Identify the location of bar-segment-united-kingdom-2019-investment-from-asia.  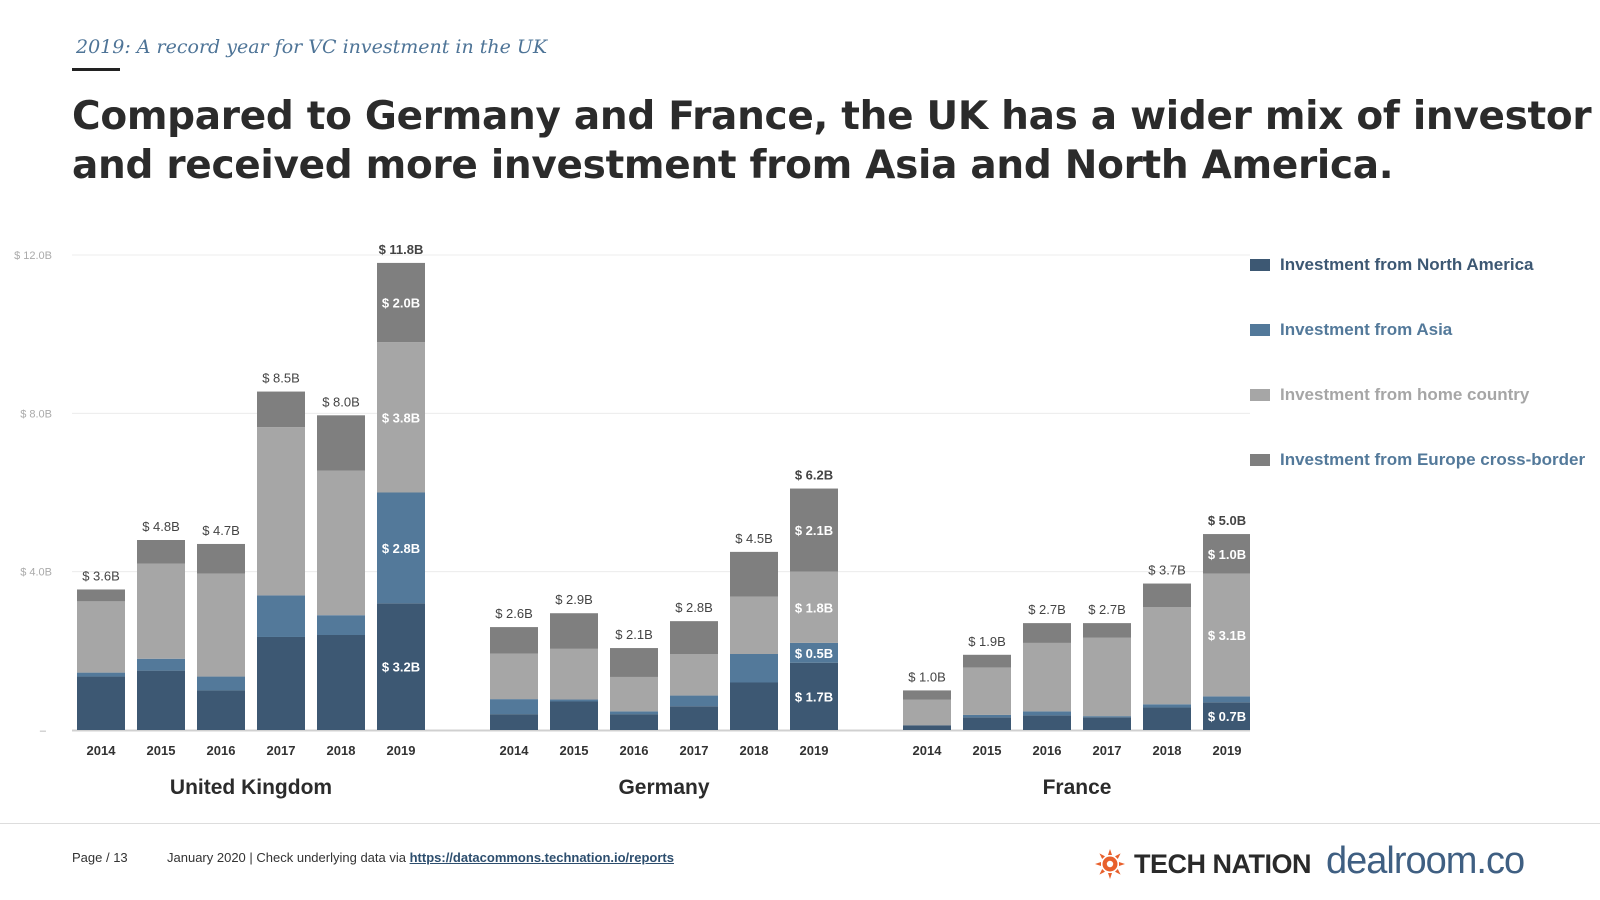
(401, 548).